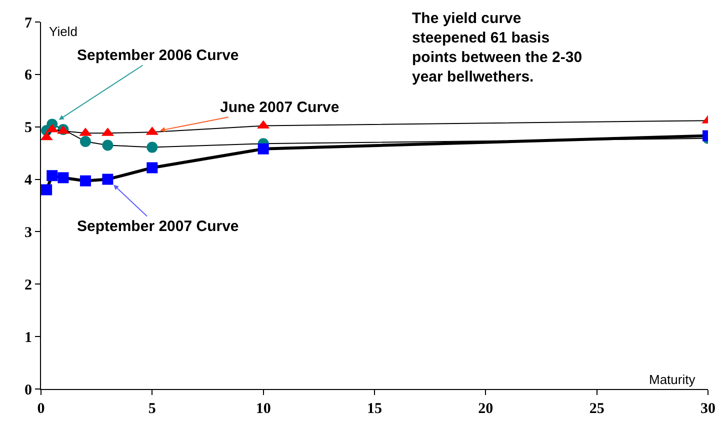 Image resolution: width=725 pixels, height=428 pixels. What do you see at coordinates (280, 107) in the screenshot?
I see `series-label: June 2007 Curve` at bounding box center [280, 107].